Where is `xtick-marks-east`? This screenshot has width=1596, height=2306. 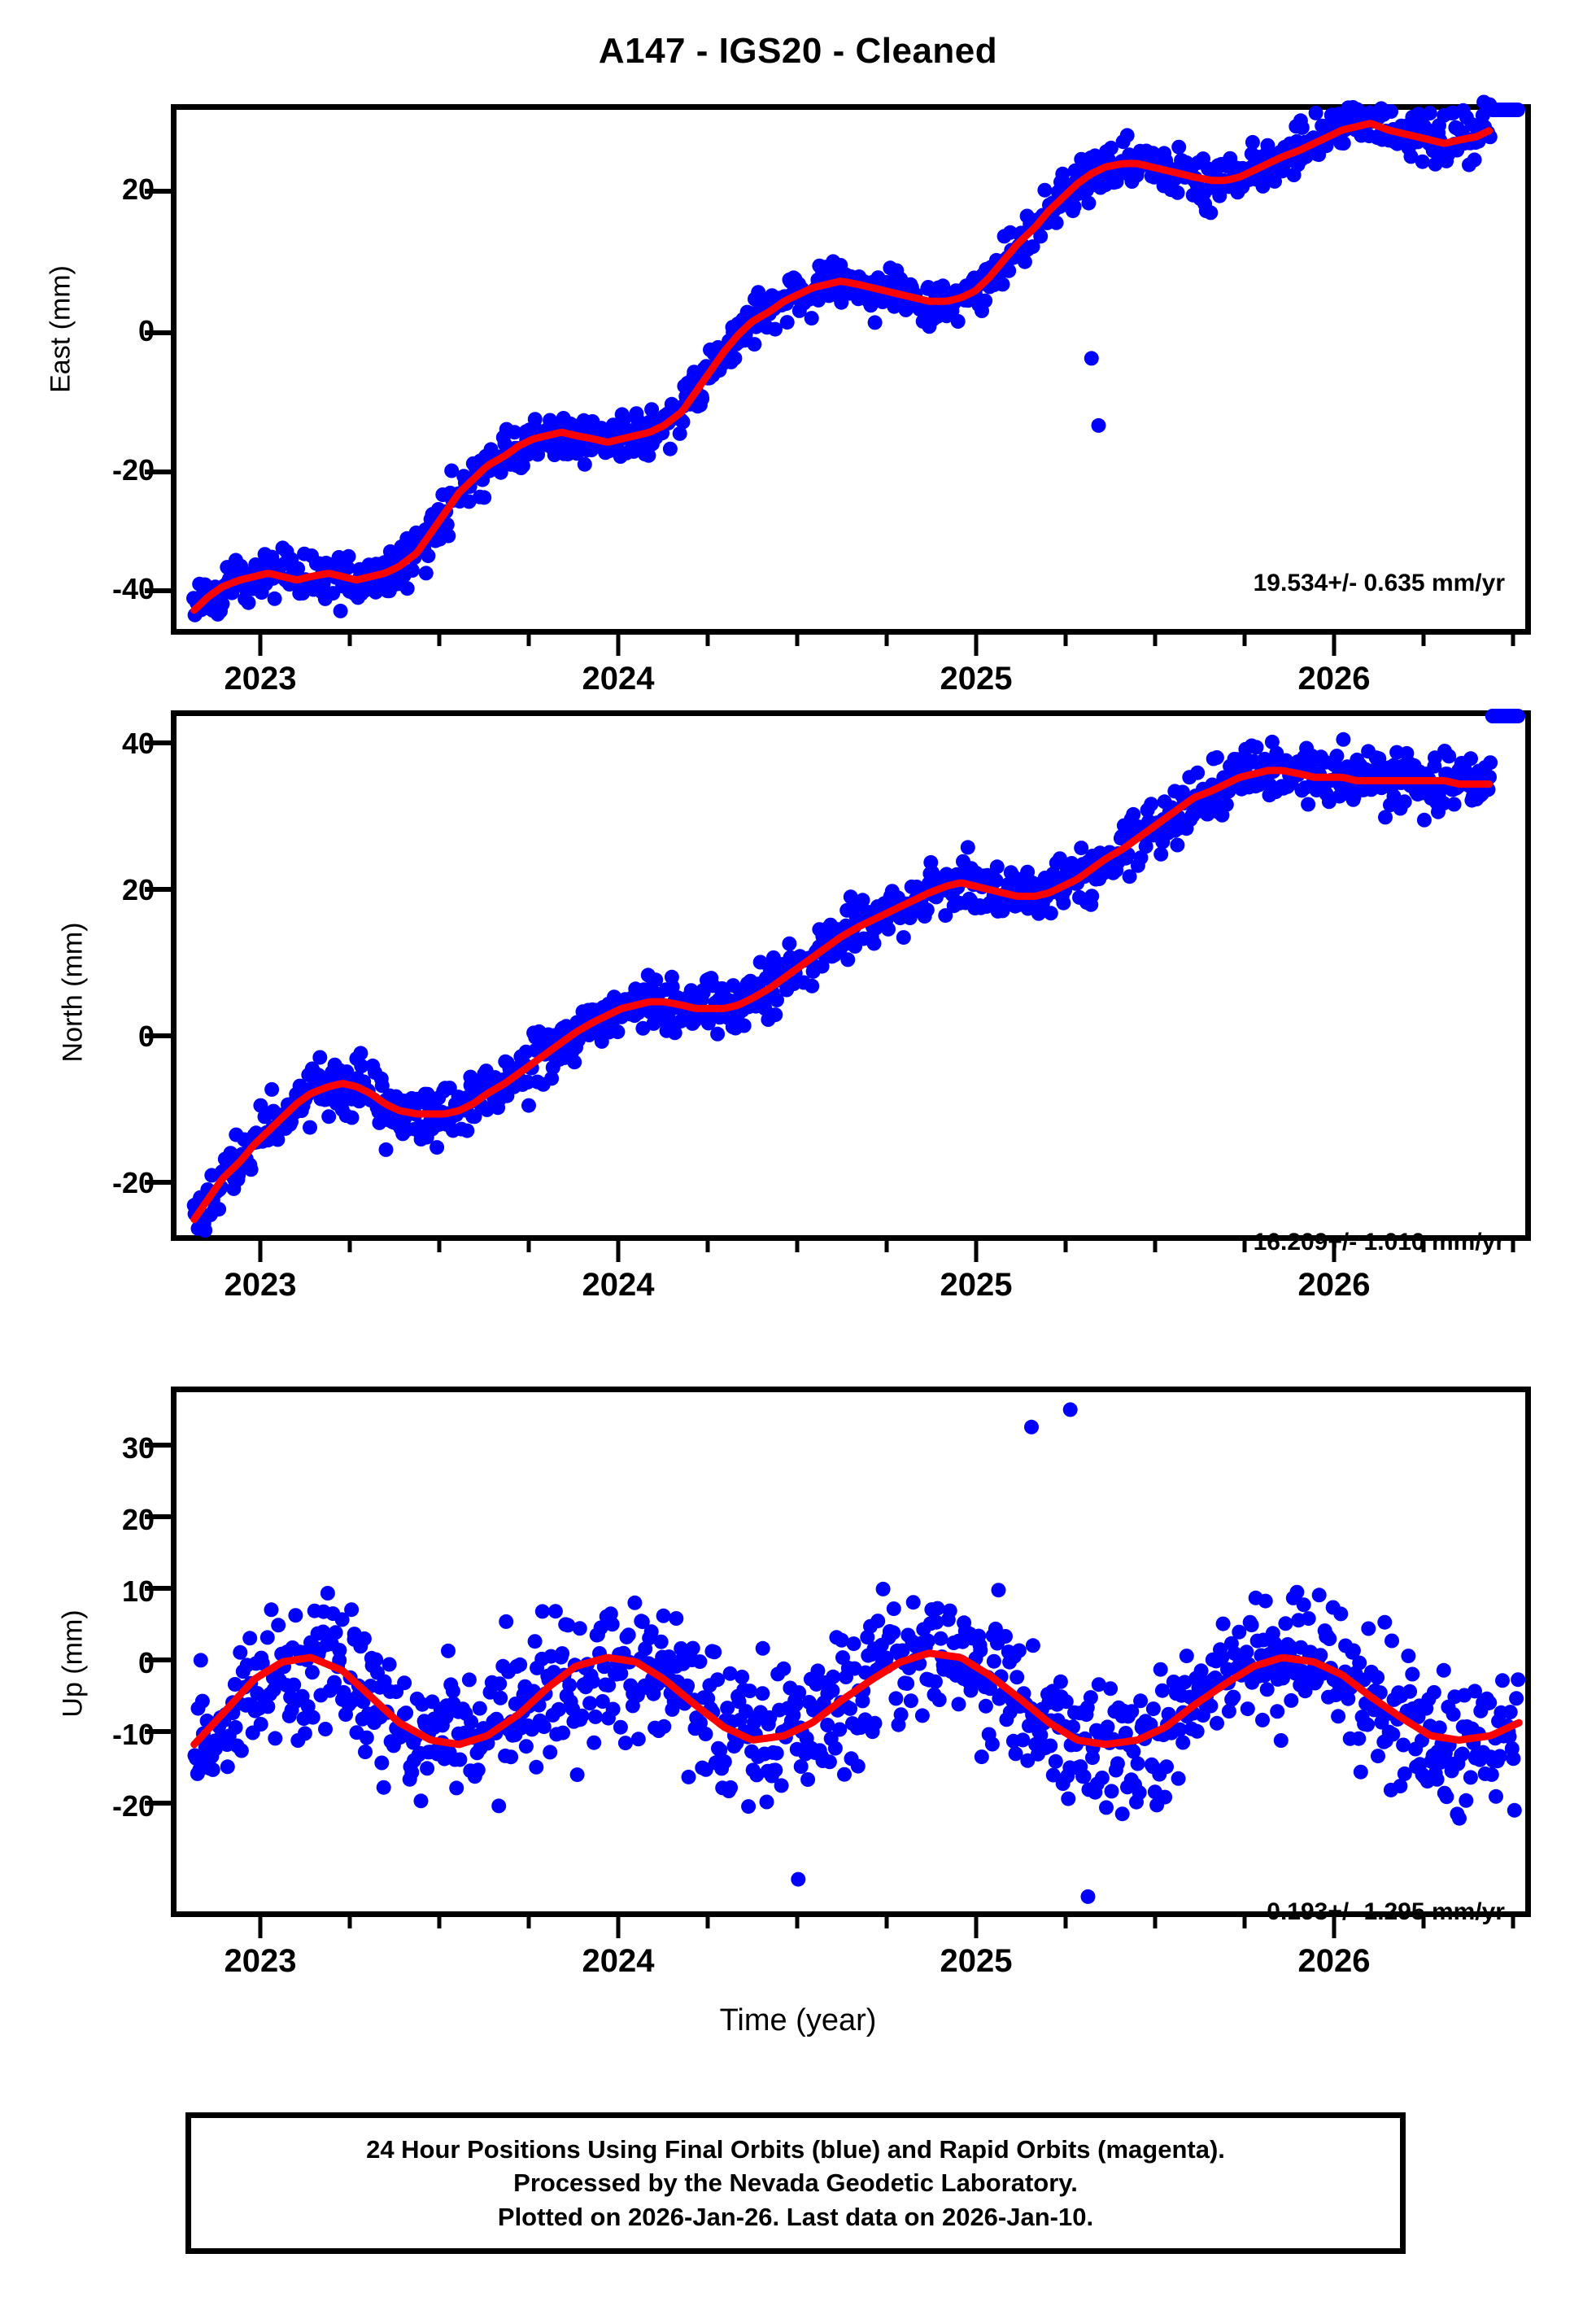
xtick-marks-east is located at coordinates (886, 645).